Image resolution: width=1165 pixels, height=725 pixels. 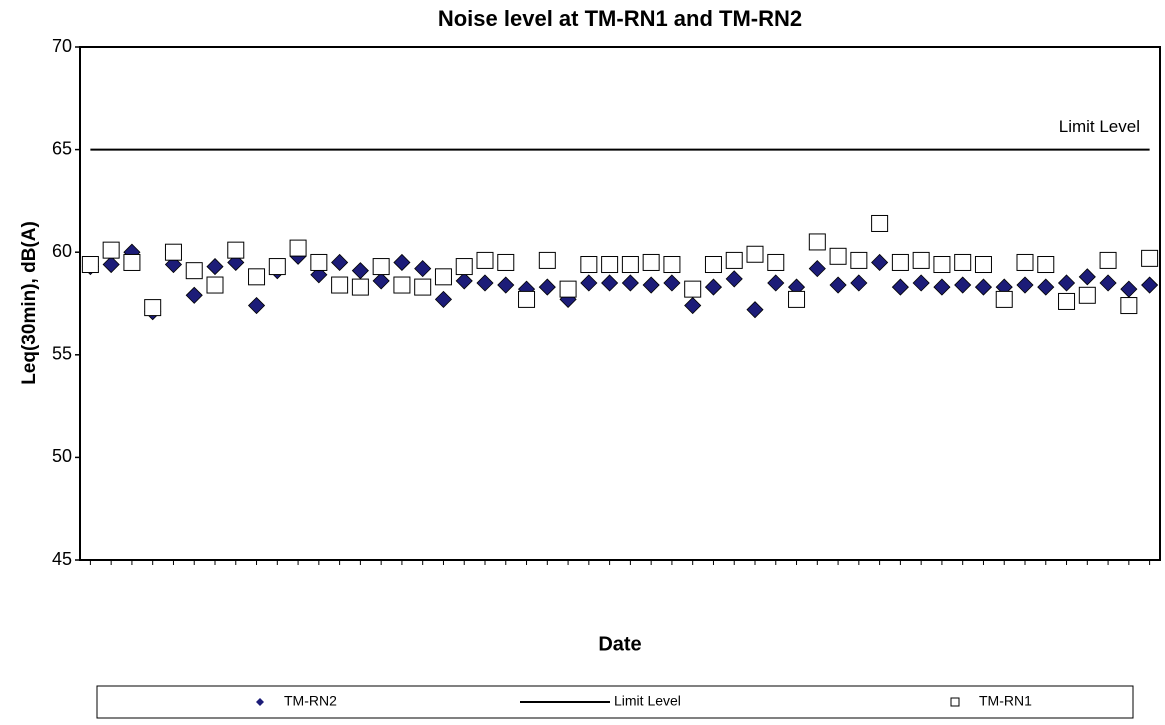 What do you see at coordinates (1099, 126) in the screenshot?
I see `annotation: Limit Level` at bounding box center [1099, 126].